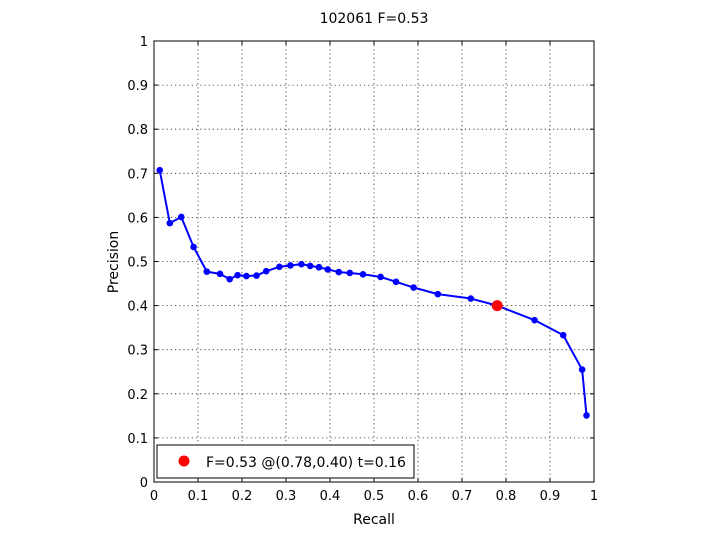 The height and width of the screenshot is (544, 720). Describe the element at coordinates (374, 19) in the screenshot. I see `chart-title: 102061 F=0.53` at that location.